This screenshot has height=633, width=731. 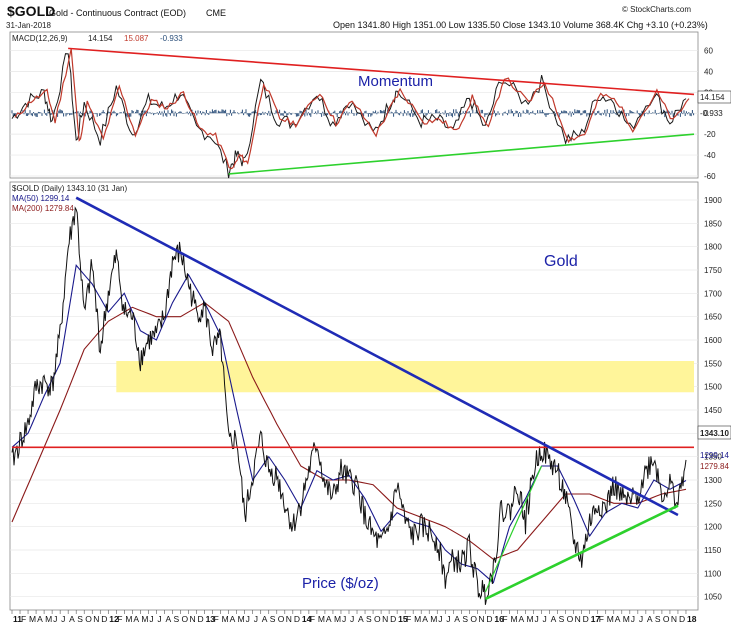 I want to click on price-annotation-gold: Gold, so click(x=561, y=261).